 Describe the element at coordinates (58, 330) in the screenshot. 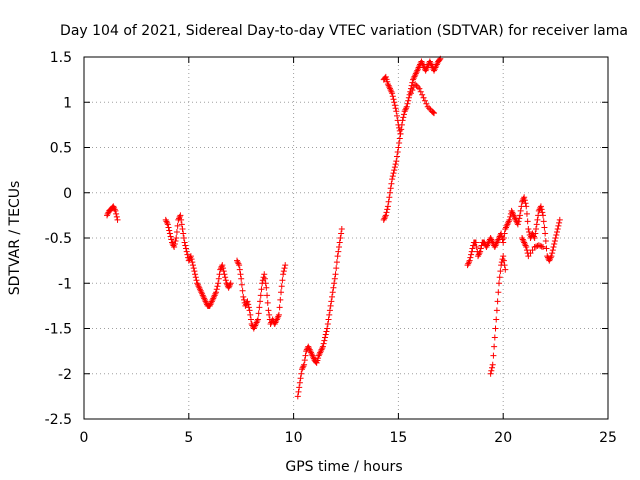

I see `y-tick-label: -1.5` at that location.